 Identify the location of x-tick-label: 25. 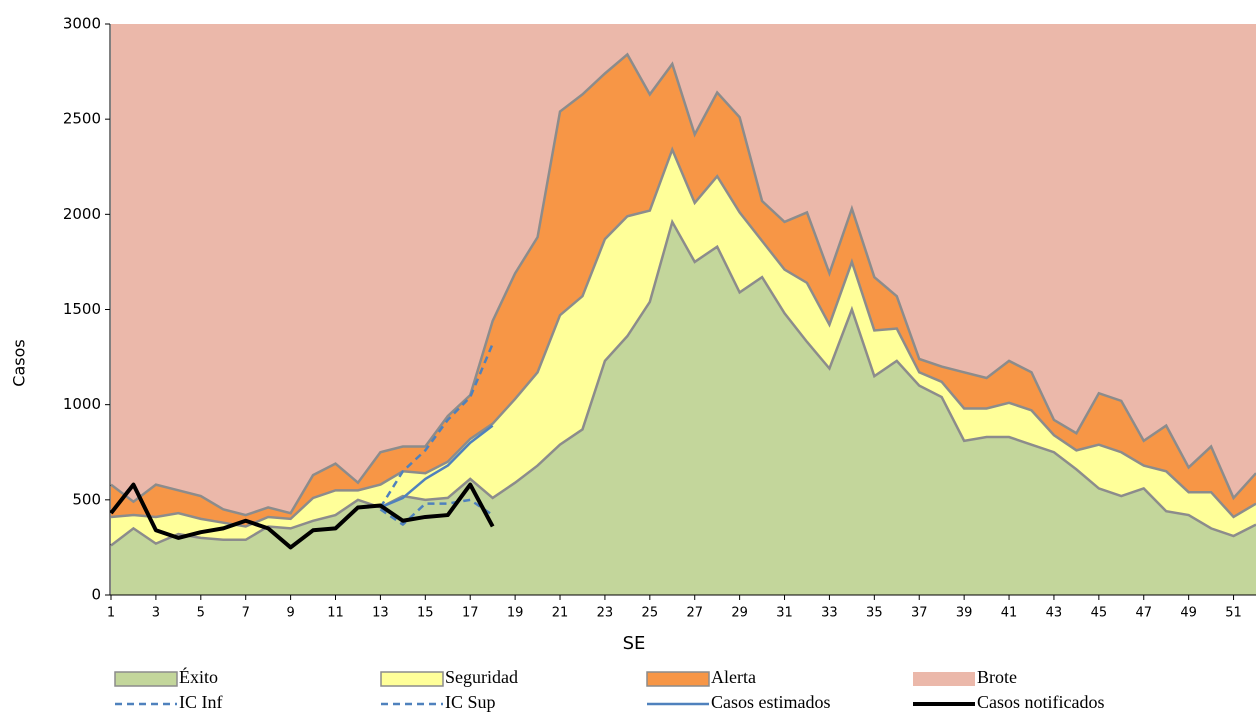
(650, 613).